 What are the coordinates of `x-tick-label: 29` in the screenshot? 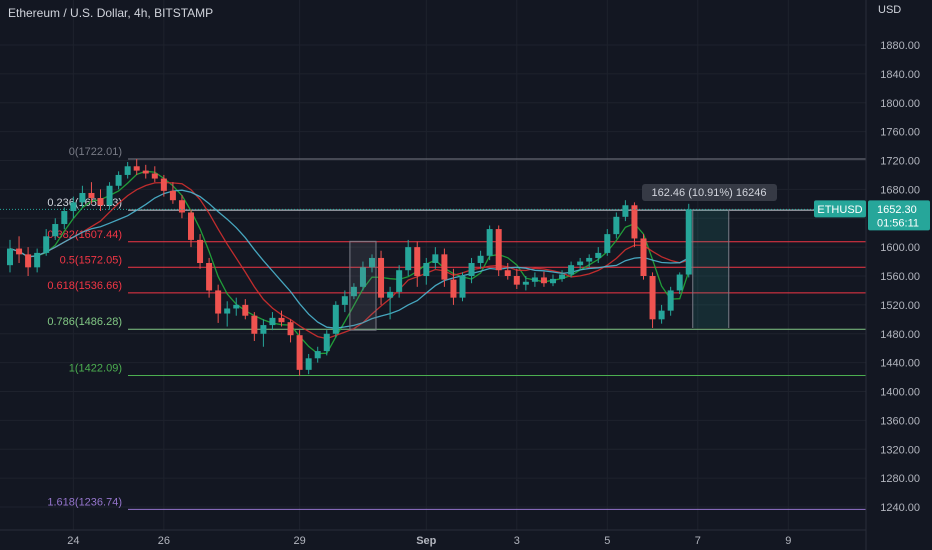 It's located at (299, 541).